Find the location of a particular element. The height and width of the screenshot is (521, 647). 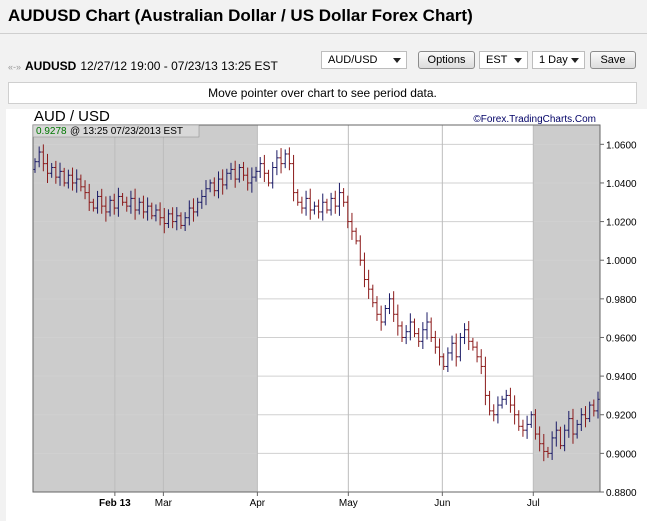

y-tick-label: 1.0000 is located at coordinates (621, 261).